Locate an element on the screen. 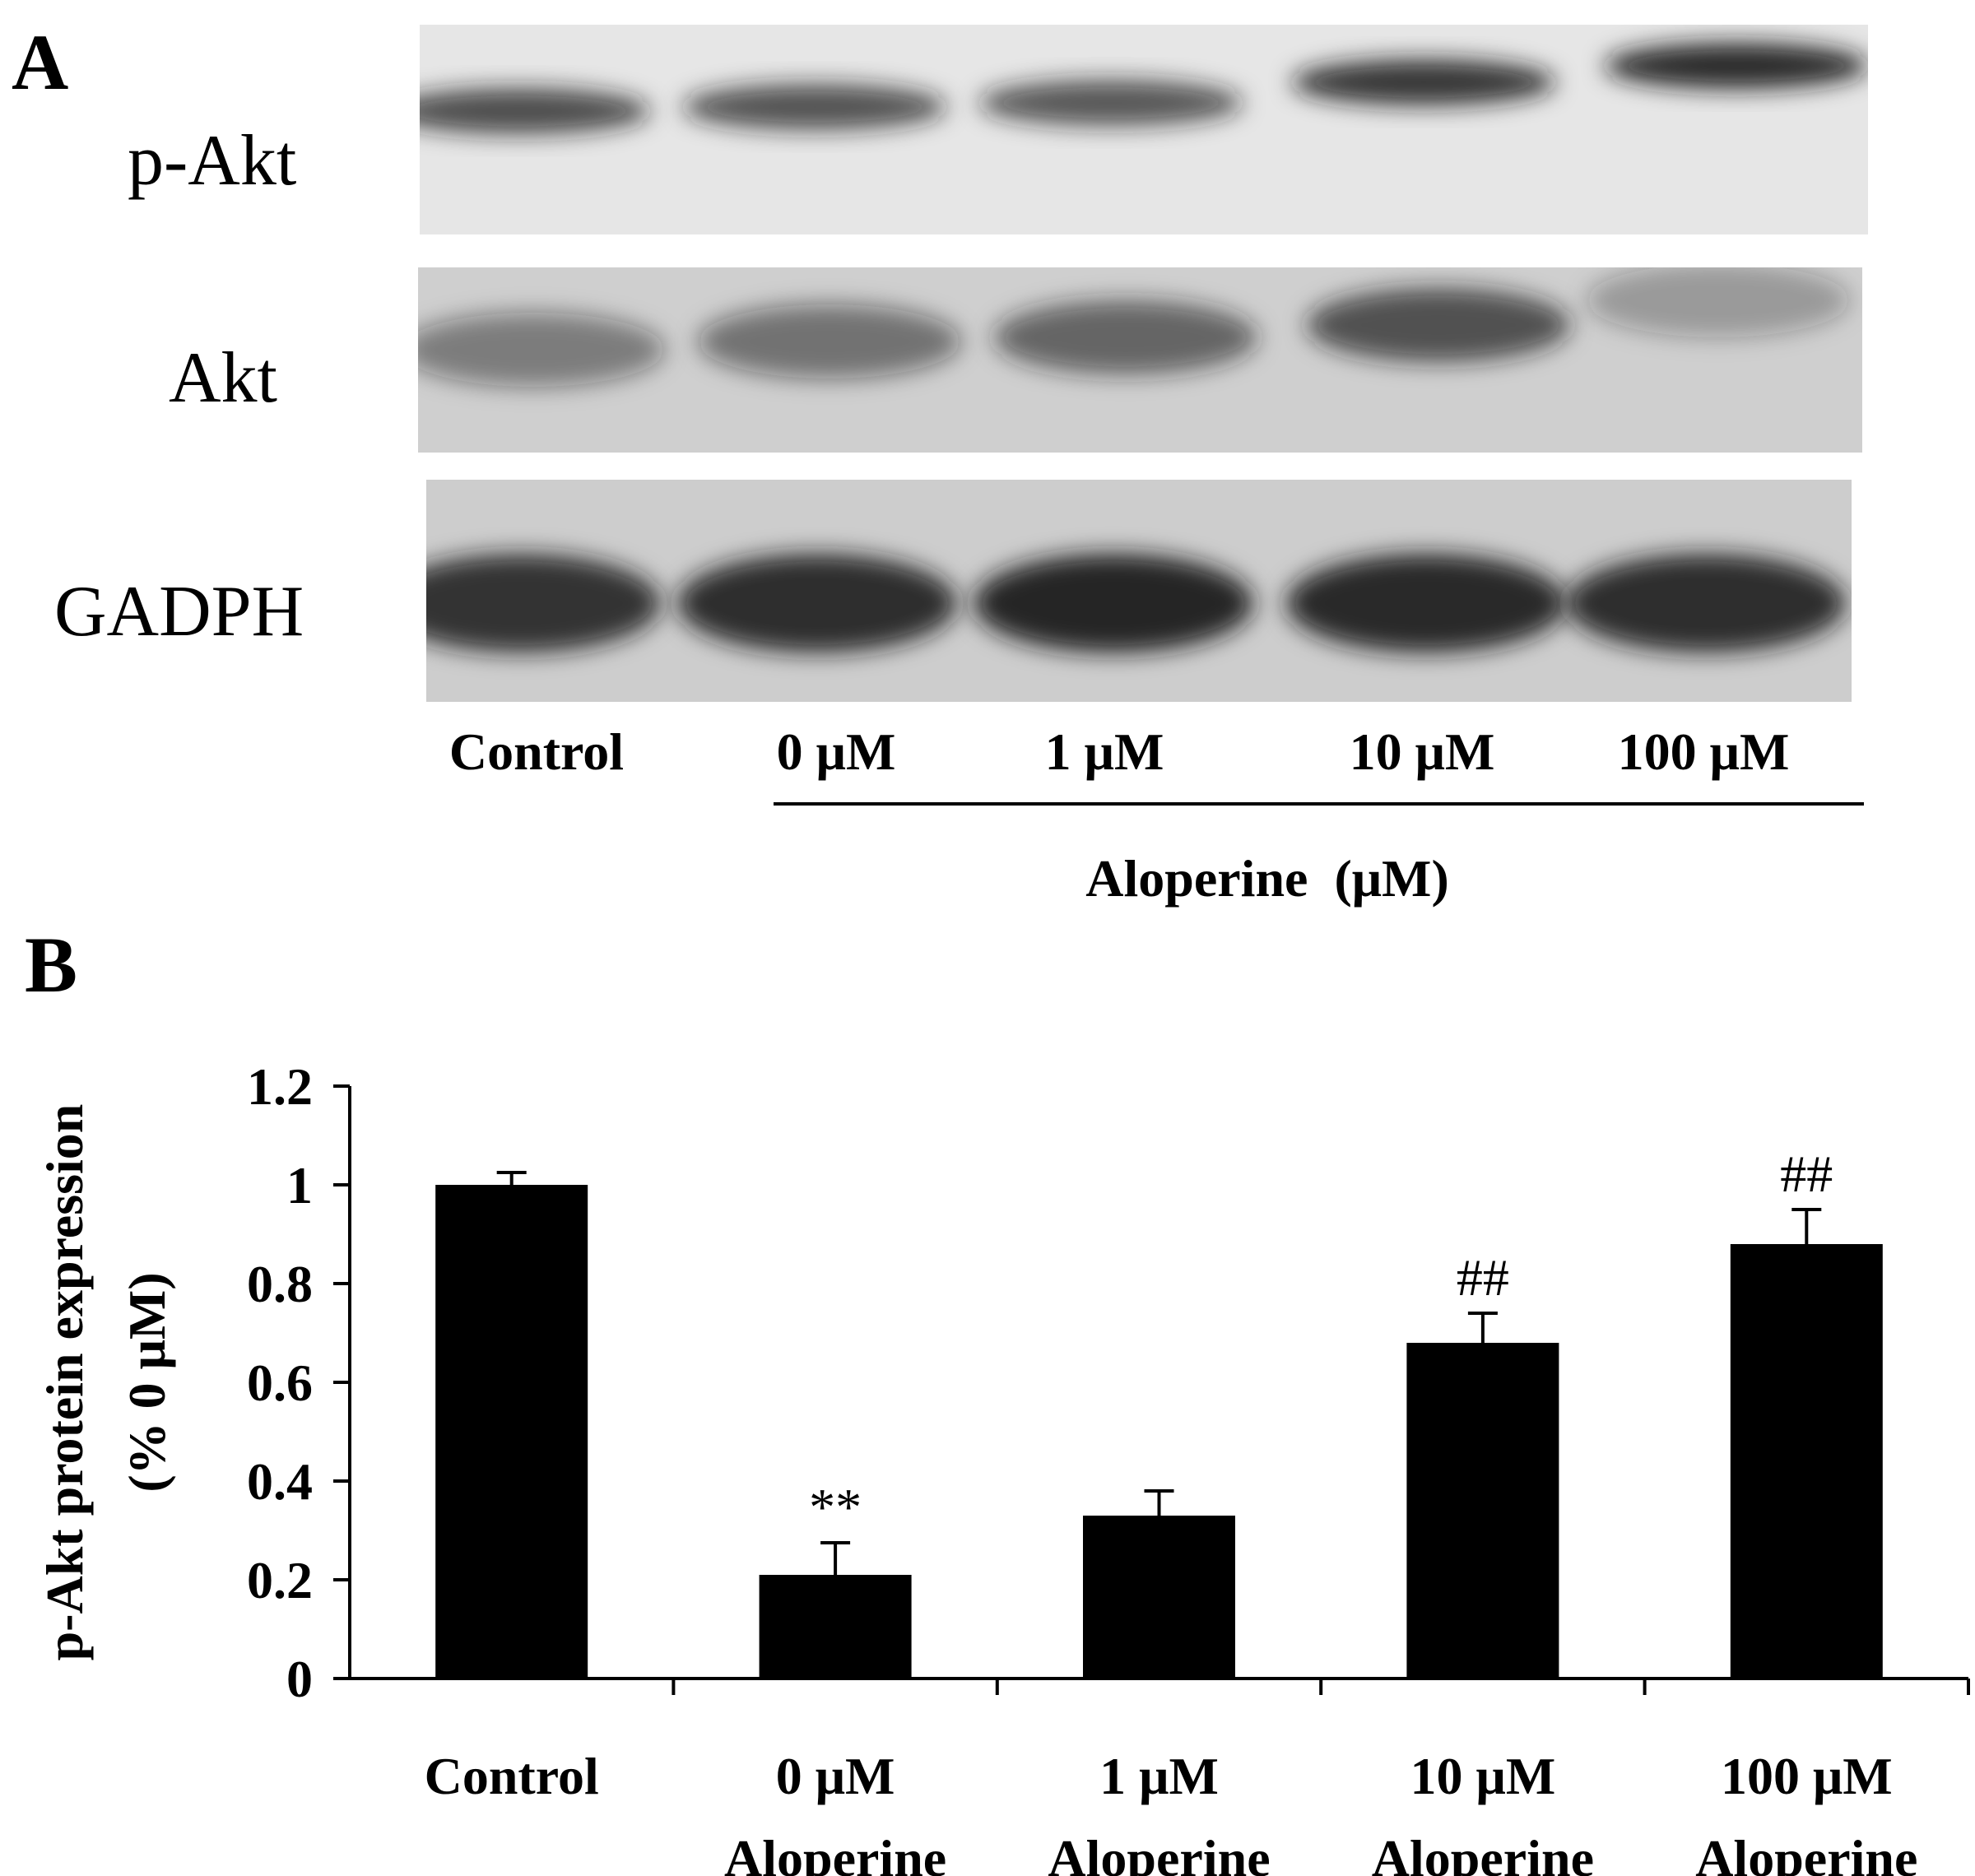 The height and width of the screenshot is (1876, 1975). x-category-label: 1 μM is located at coordinates (1159, 1776).